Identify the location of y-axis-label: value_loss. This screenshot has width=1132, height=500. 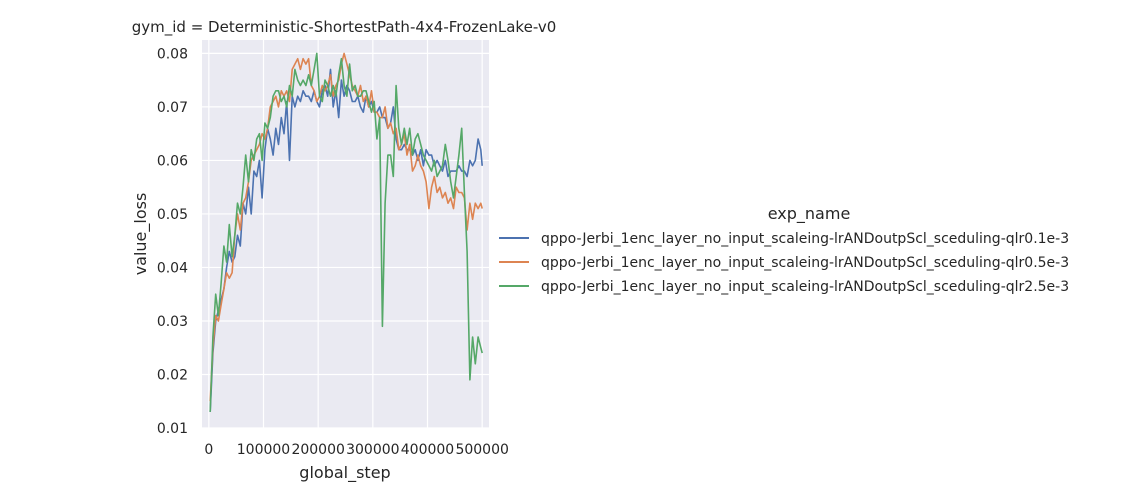
(141, 234).